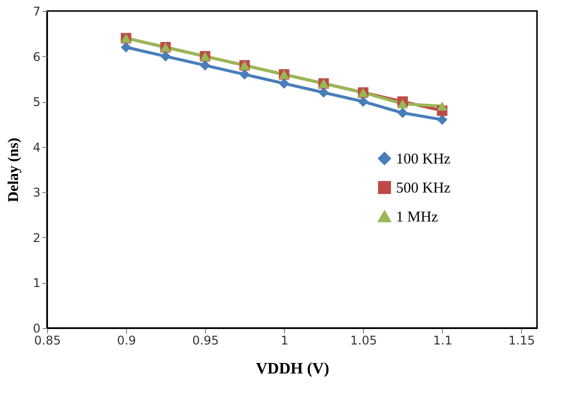 Image resolution: width=575 pixels, height=419 pixels. I want to click on legend-label: 500 KHz, so click(423, 188).